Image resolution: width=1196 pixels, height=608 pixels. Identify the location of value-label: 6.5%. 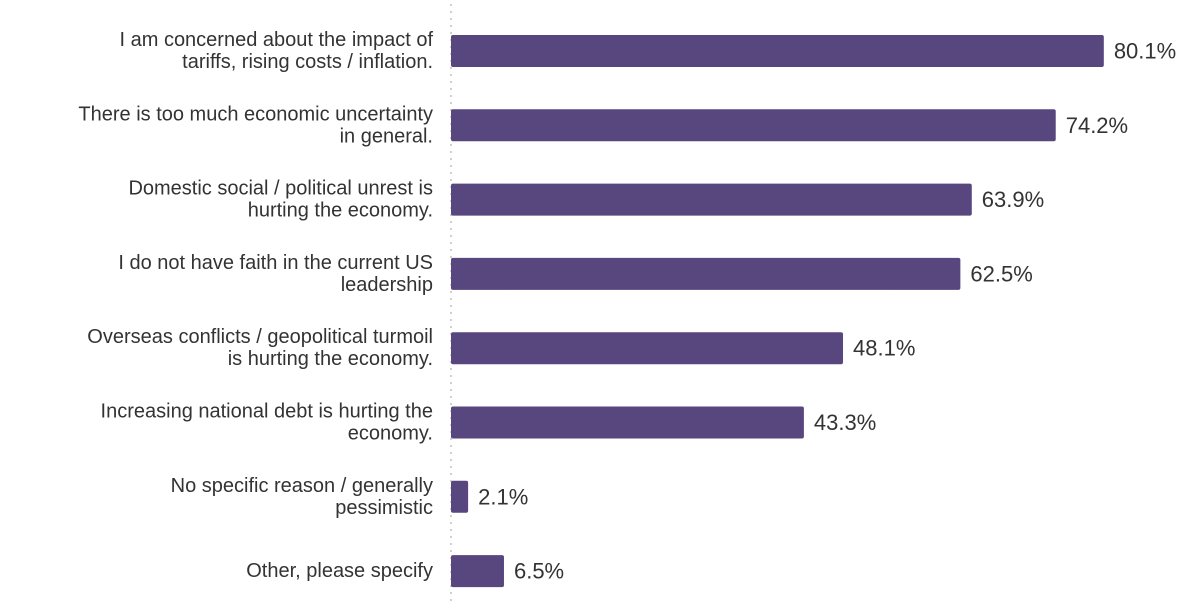
(539, 571).